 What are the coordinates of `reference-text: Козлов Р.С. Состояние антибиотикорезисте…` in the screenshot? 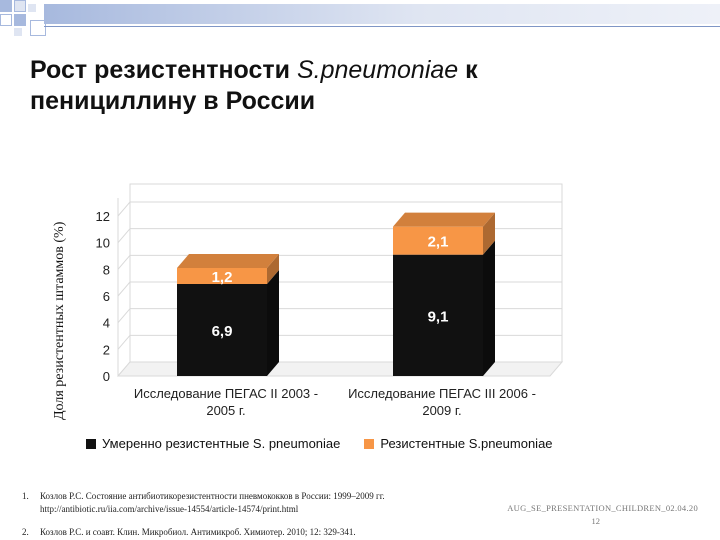 It's located at (212, 502).